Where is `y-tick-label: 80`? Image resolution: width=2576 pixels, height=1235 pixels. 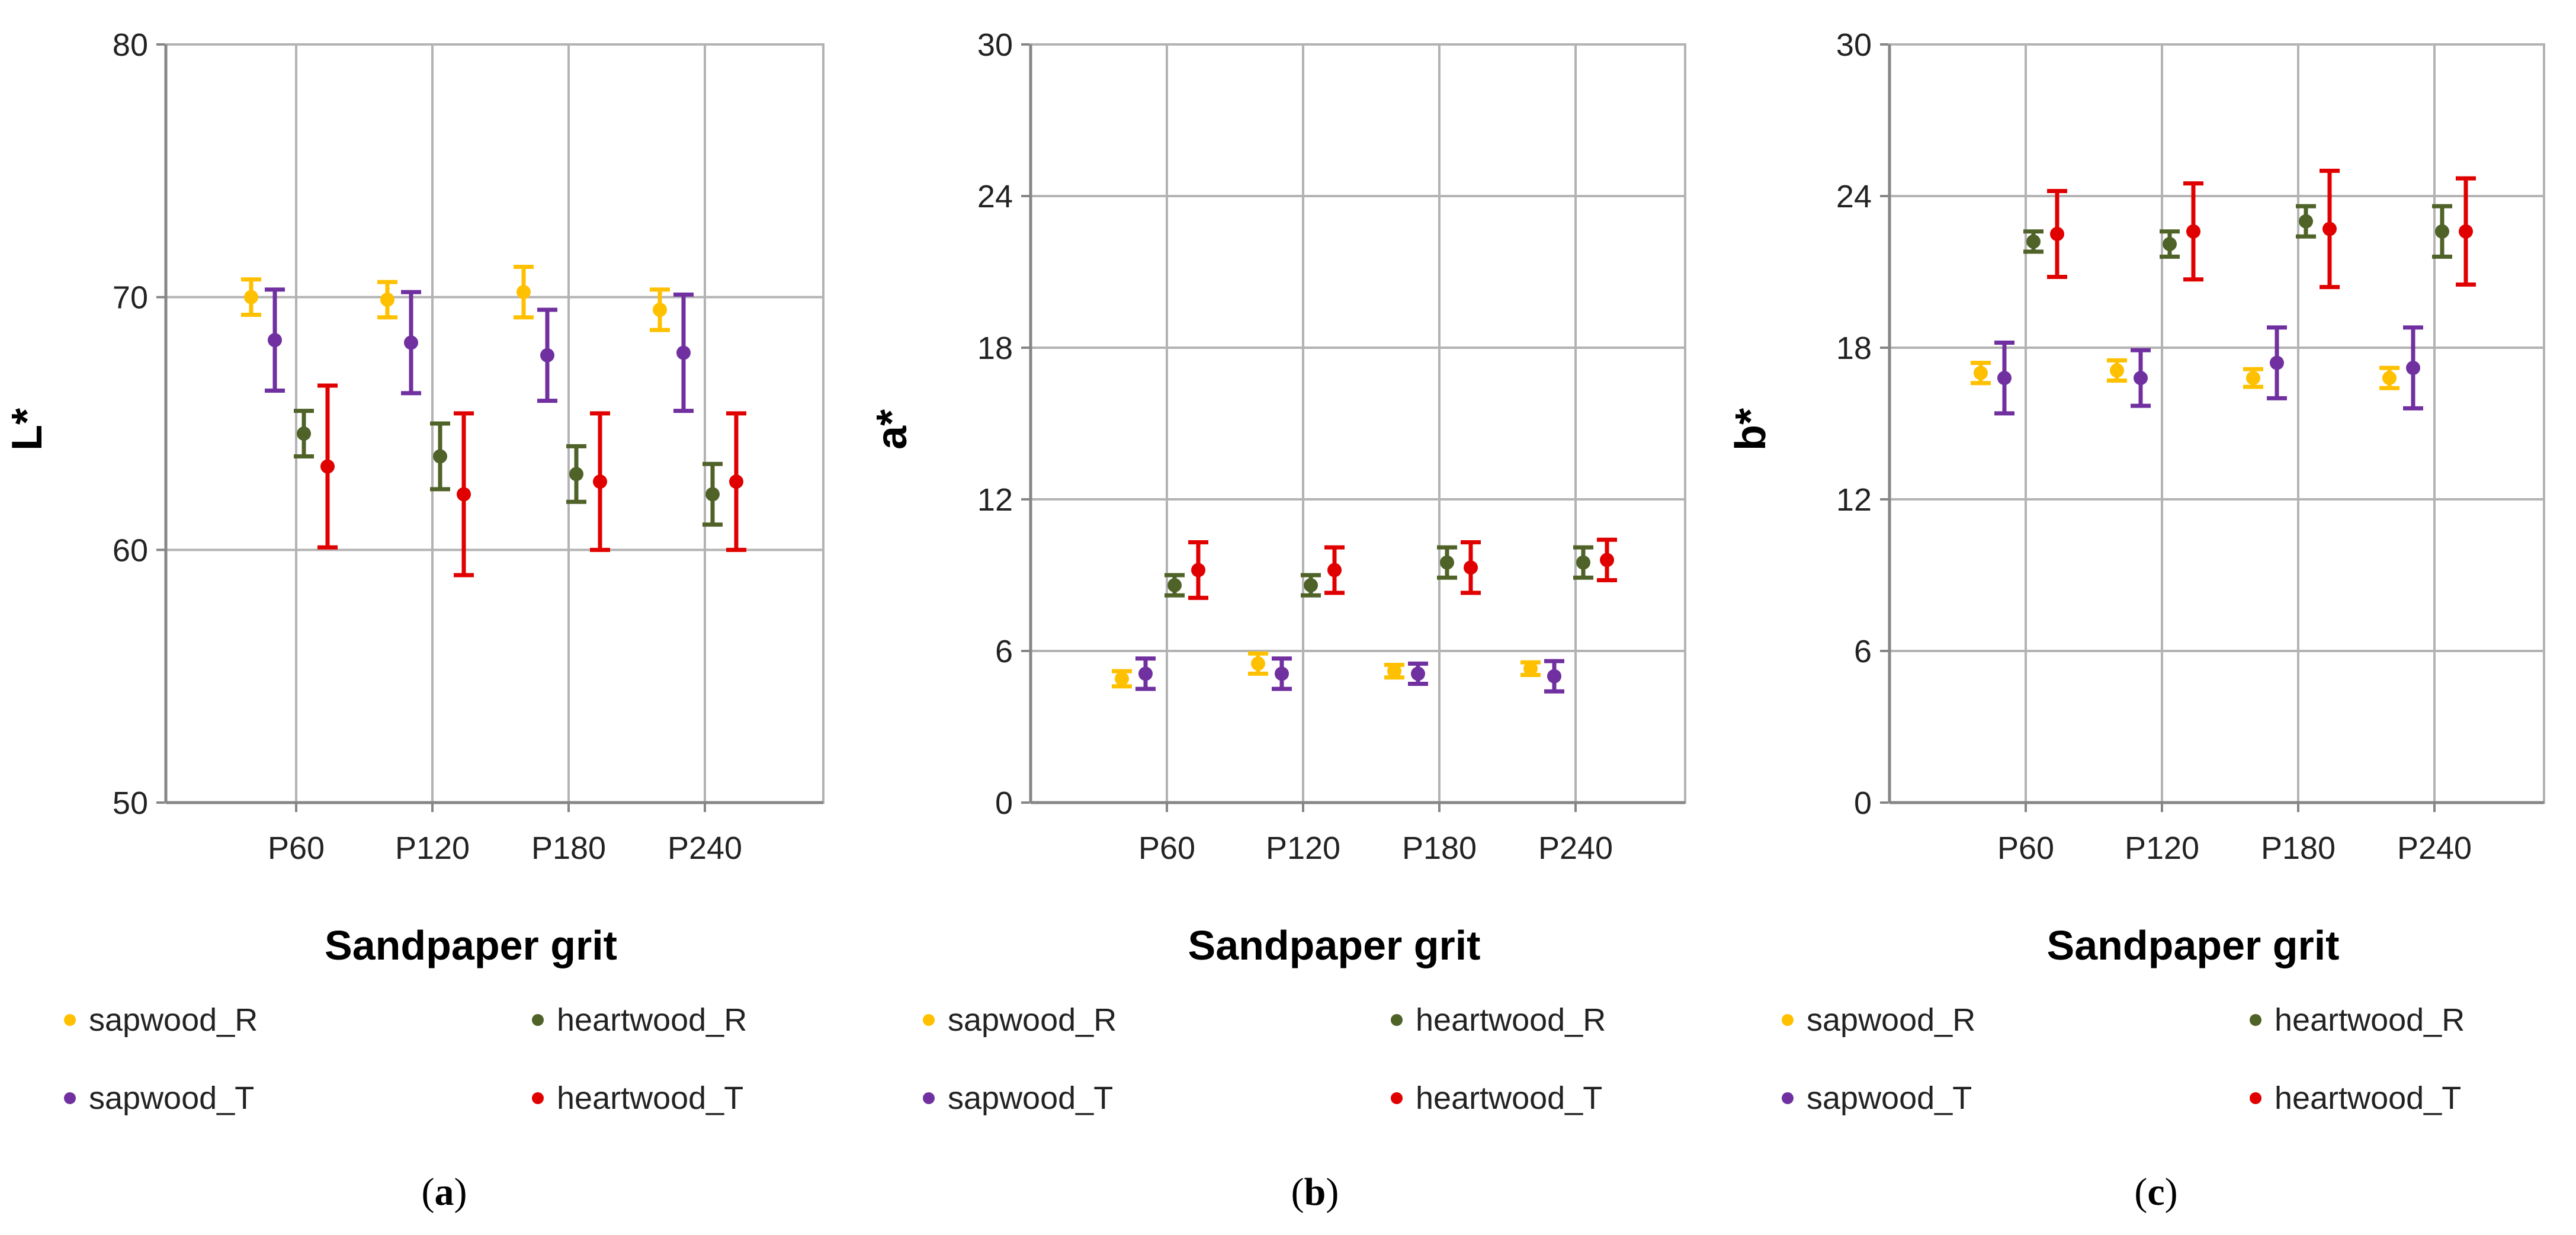 y-tick-label: 80 is located at coordinates (130, 45).